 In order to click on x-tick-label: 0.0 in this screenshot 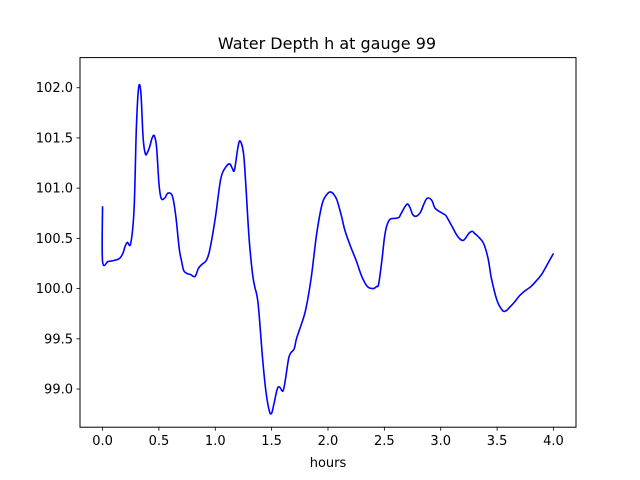, I will do `click(102, 441)`.